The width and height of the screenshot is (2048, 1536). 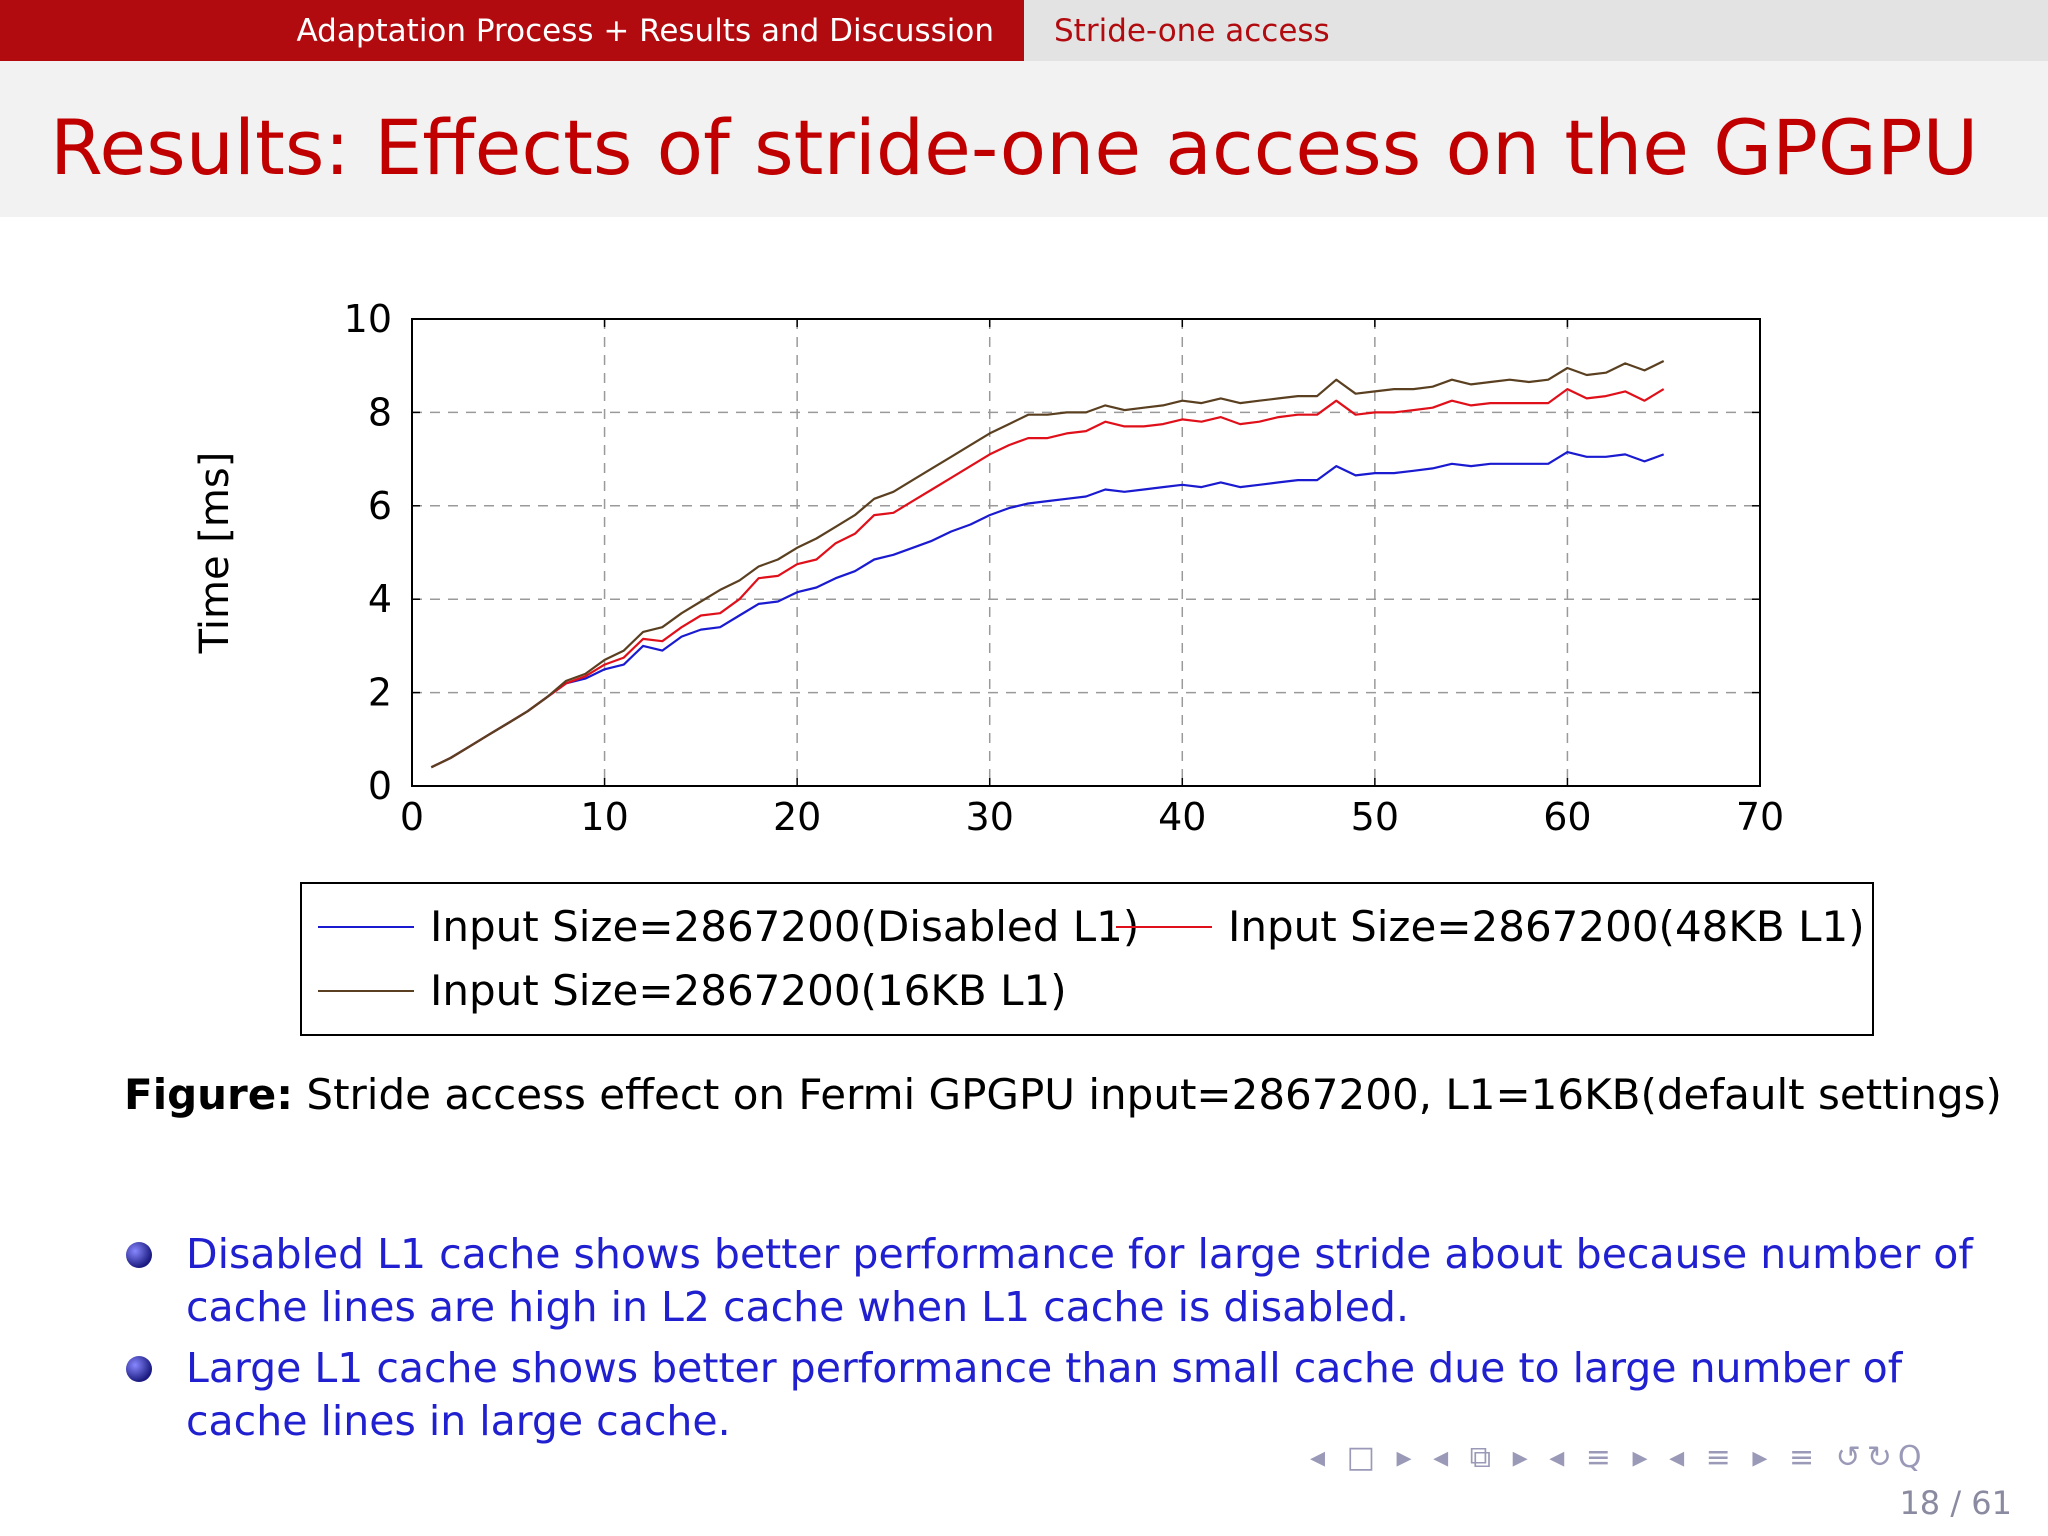 What do you see at coordinates (797, 817) in the screenshot?
I see `x-tick-label: 20` at bounding box center [797, 817].